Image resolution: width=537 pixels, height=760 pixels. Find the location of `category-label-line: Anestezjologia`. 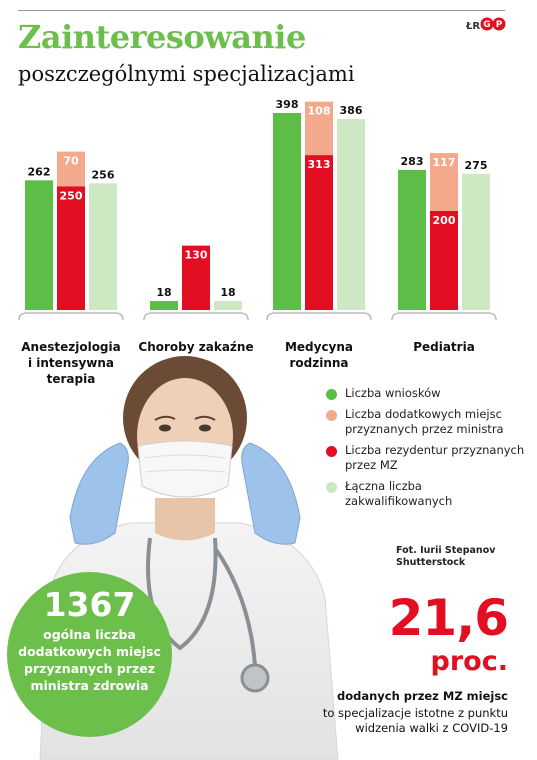

category-label-line: Anestezjologia is located at coordinates (71, 347).